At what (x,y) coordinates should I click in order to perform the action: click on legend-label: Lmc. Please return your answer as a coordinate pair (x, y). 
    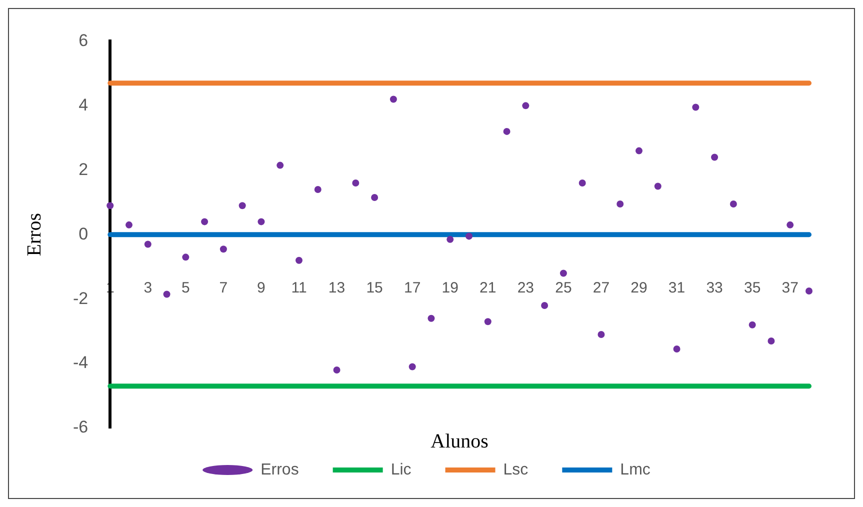
    Looking at the image, I should click on (635, 469).